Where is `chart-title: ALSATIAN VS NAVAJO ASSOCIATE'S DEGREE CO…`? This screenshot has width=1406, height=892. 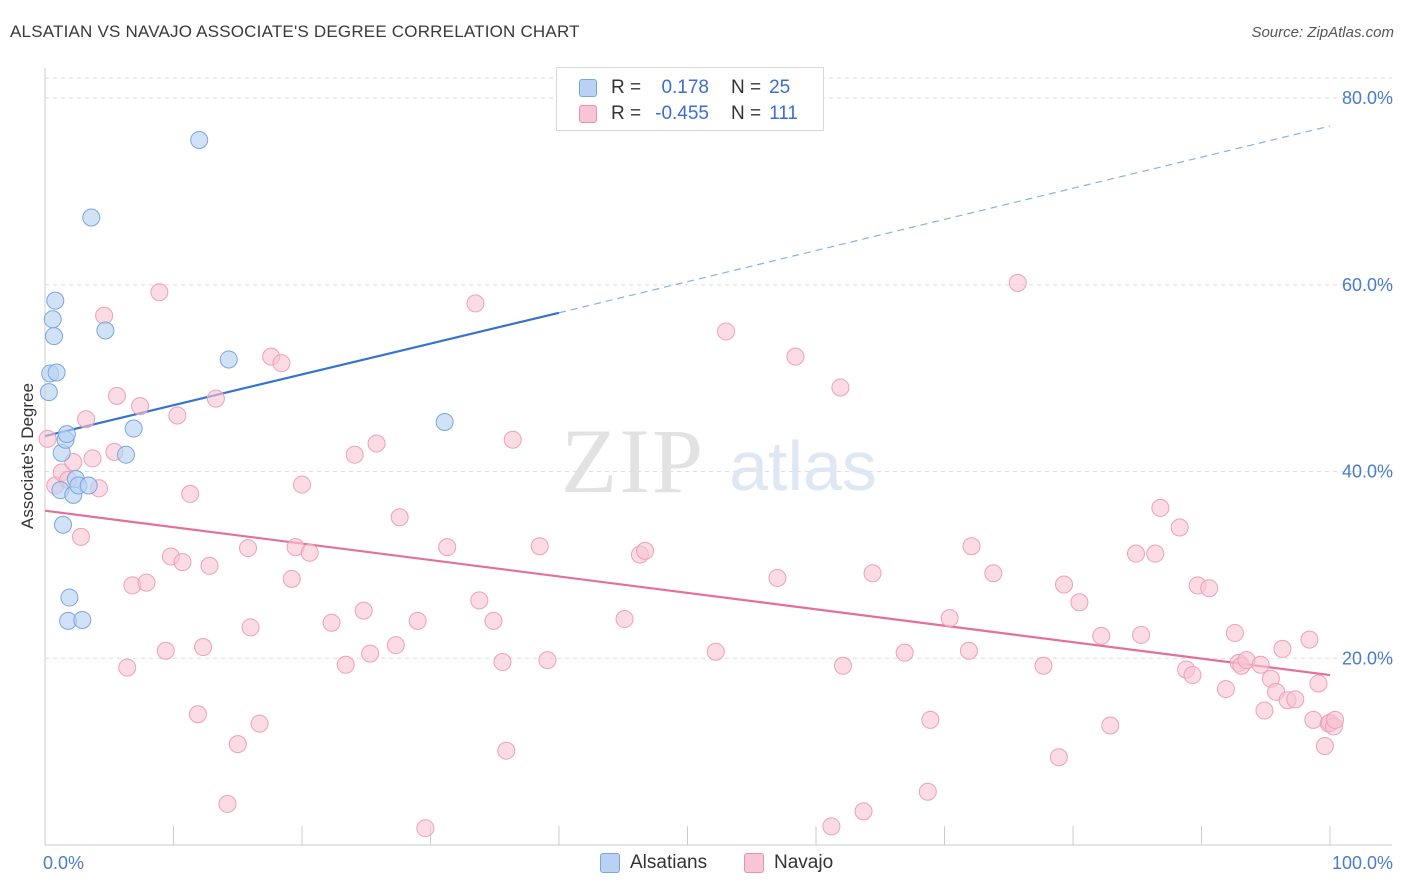
chart-title: ALSATIAN VS NAVAJO ASSOCIATE'S DEGREE CO… is located at coordinates (295, 31).